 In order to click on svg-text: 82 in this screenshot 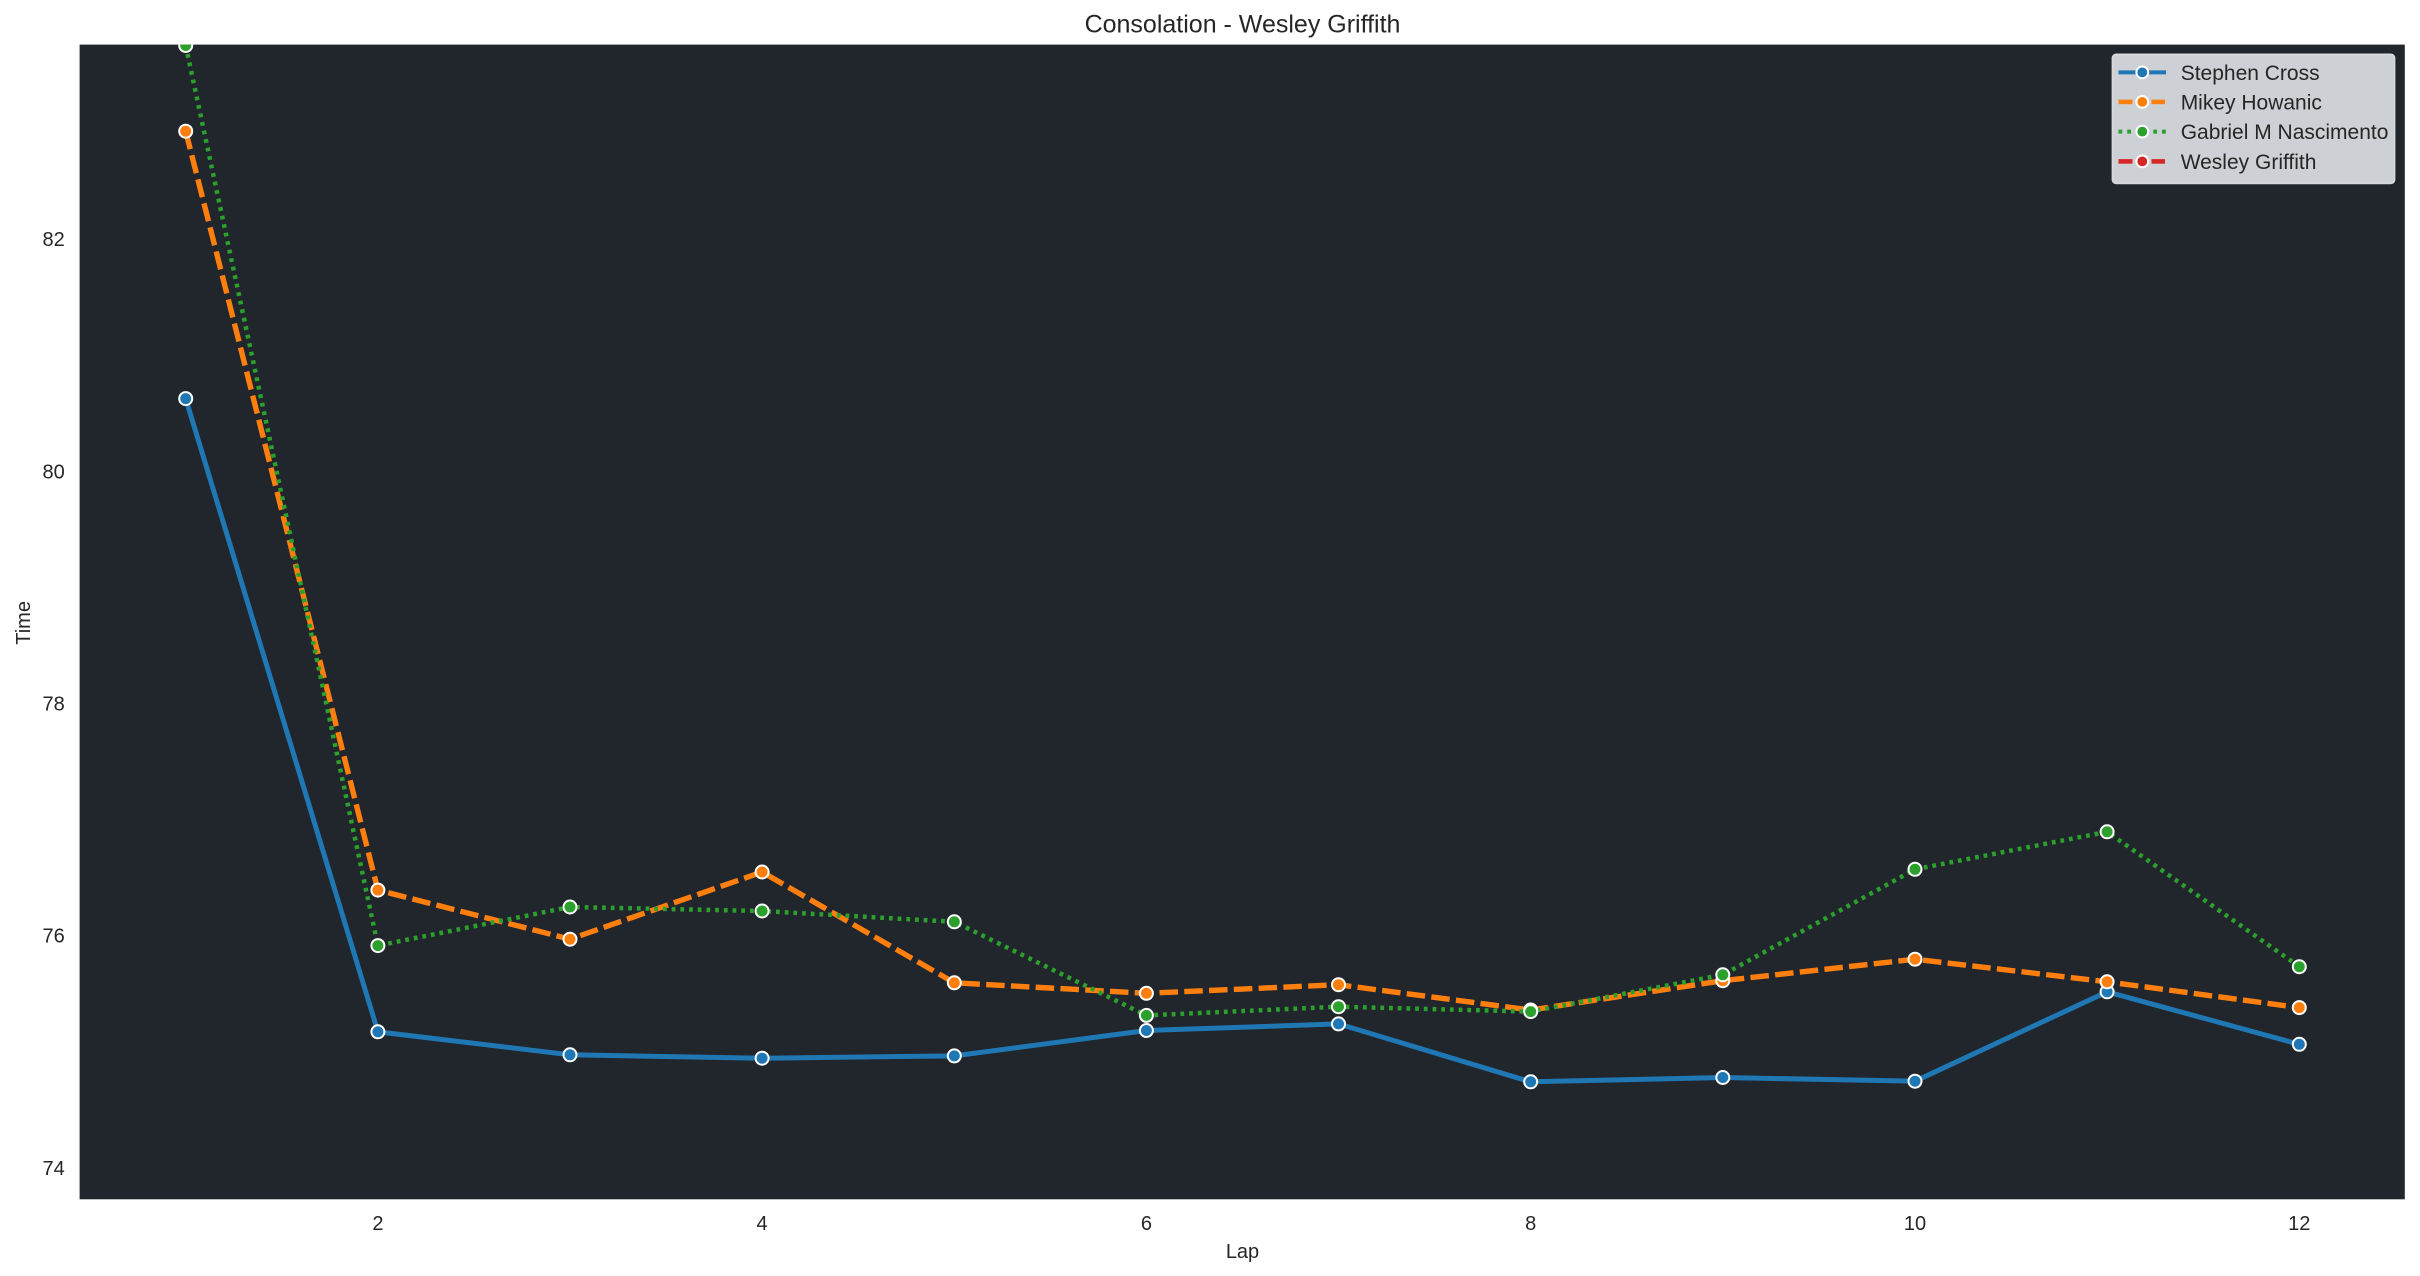, I will do `click(54, 240)`.